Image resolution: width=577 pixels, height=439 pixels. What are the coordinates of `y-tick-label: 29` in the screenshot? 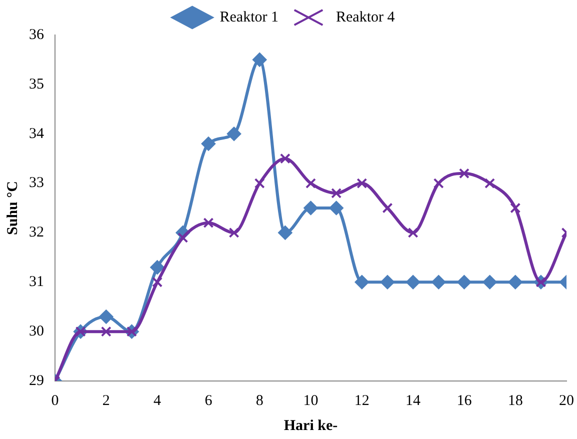 It's located at (36, 380).